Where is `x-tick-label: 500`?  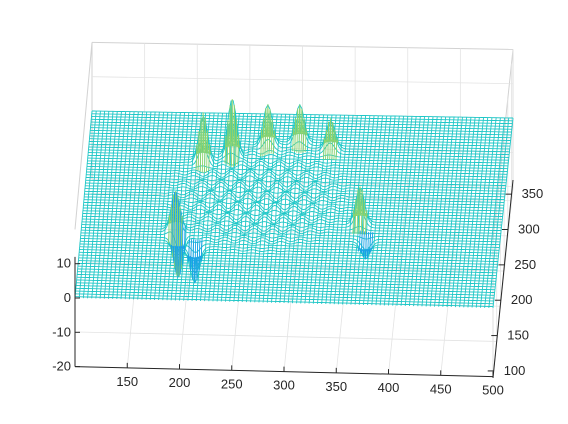
x-tick-label: 500 is located at coordinates (493, 390).